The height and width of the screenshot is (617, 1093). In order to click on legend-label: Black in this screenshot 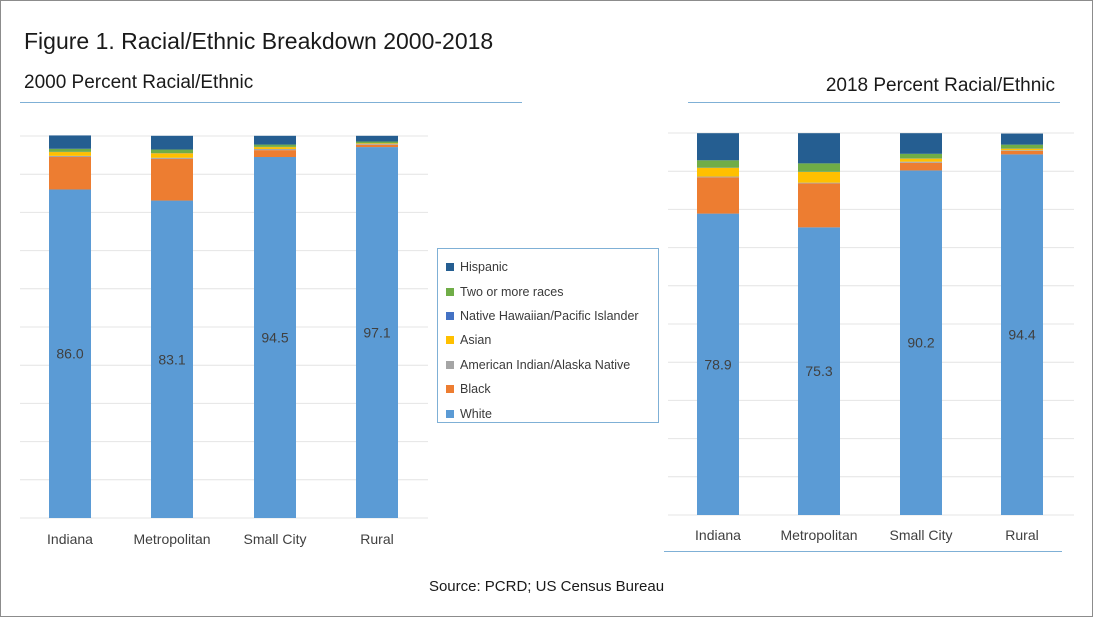, I will do `click(475, 389)`.